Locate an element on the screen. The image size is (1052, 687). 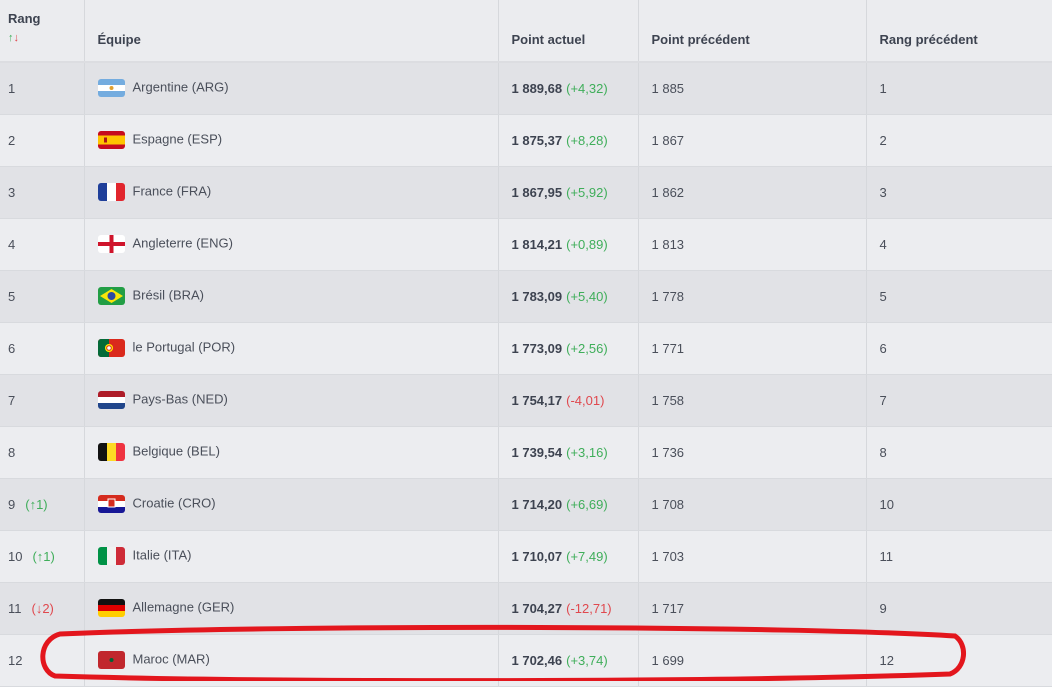
france-flag-icon is located at coordinates (111, 192).